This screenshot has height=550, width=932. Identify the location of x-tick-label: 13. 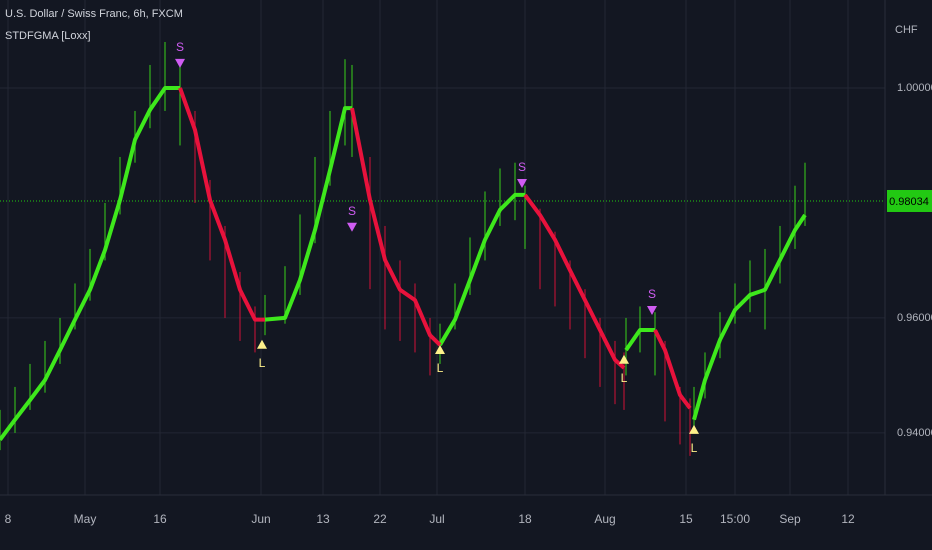
(323, 519).